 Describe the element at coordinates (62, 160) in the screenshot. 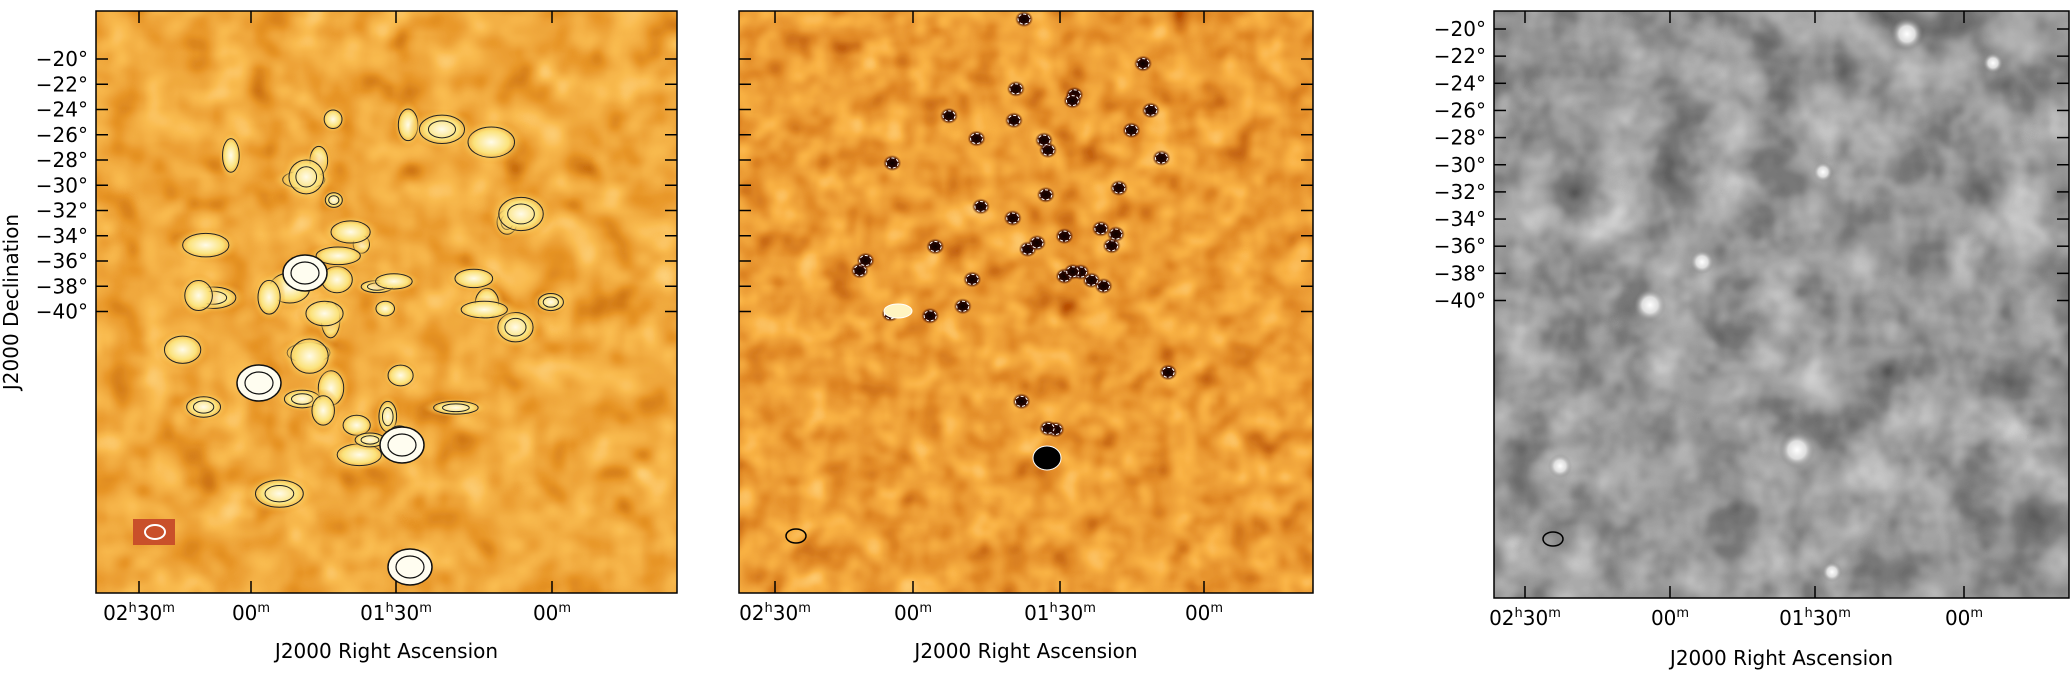

I see `dec-tick-label: −28°` at that location.